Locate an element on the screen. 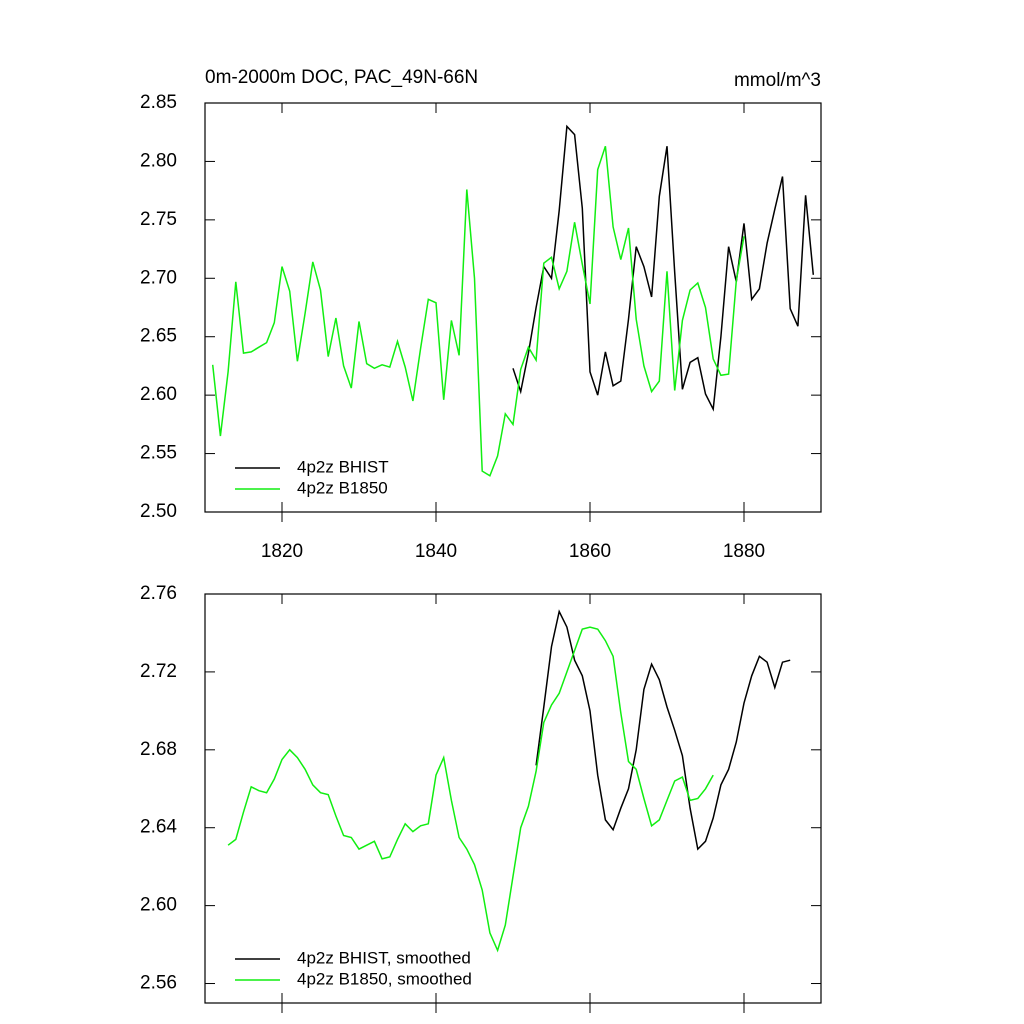 This screenshot has width=1024, height=1024. y-tick-label: 2.85 is located at coordinates (158, 102).